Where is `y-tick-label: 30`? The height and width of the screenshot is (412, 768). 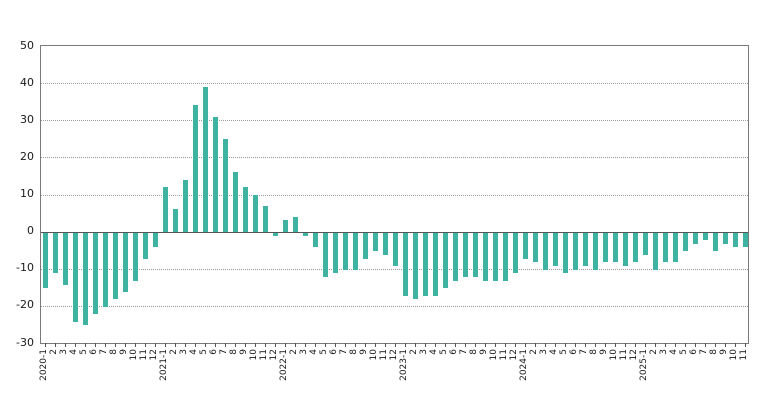
y-tick-label: 30 is located at coordinates (27, 119).